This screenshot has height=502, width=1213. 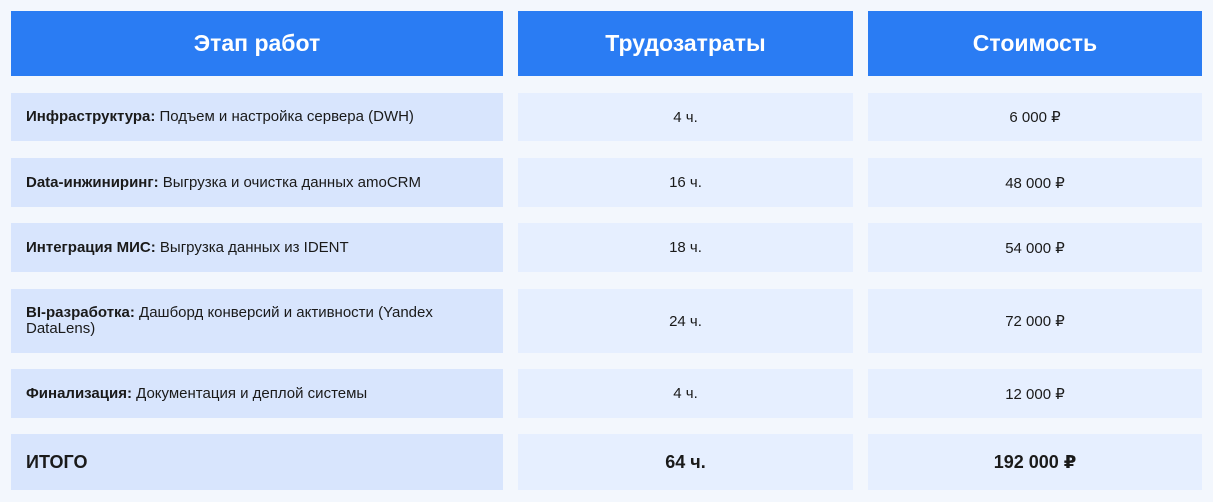 What do you see at coordinates (289, 182) in the screenshot?
I see `stage-desc: Выгрузка и очистка данных amoCRM` at bounding box center [289, 182].